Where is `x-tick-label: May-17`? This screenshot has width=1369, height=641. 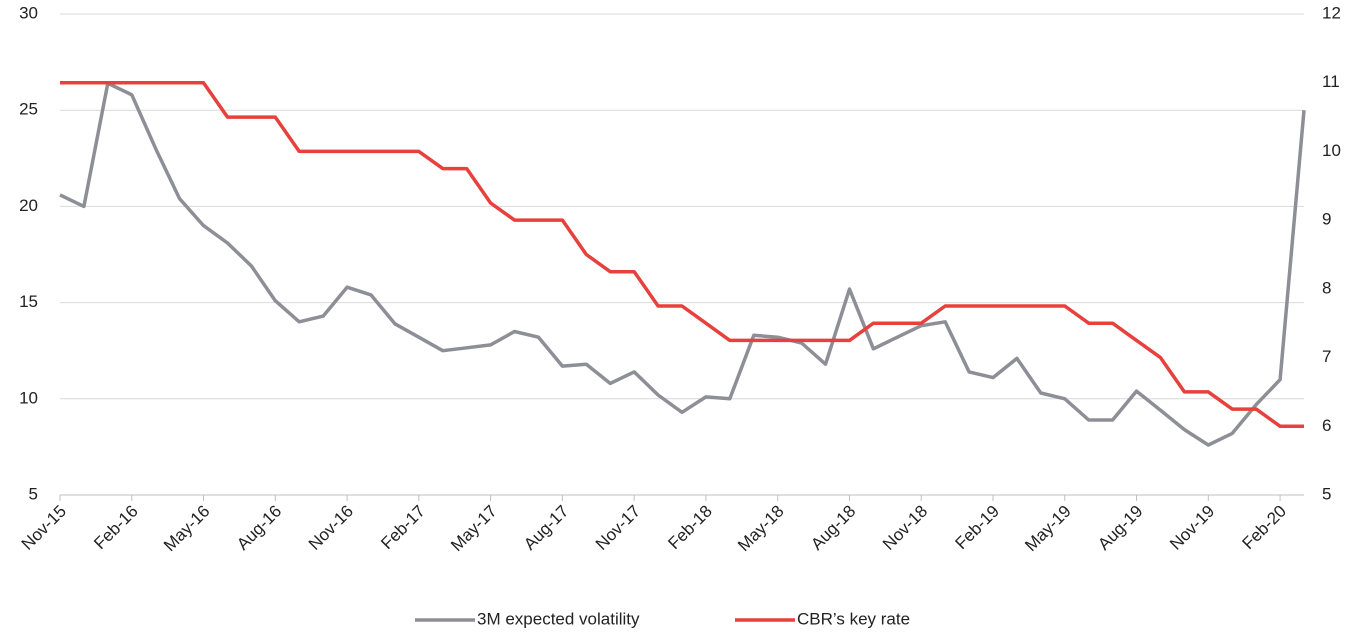
x-tick-label: May-17 is located at coordinates (474, 529).